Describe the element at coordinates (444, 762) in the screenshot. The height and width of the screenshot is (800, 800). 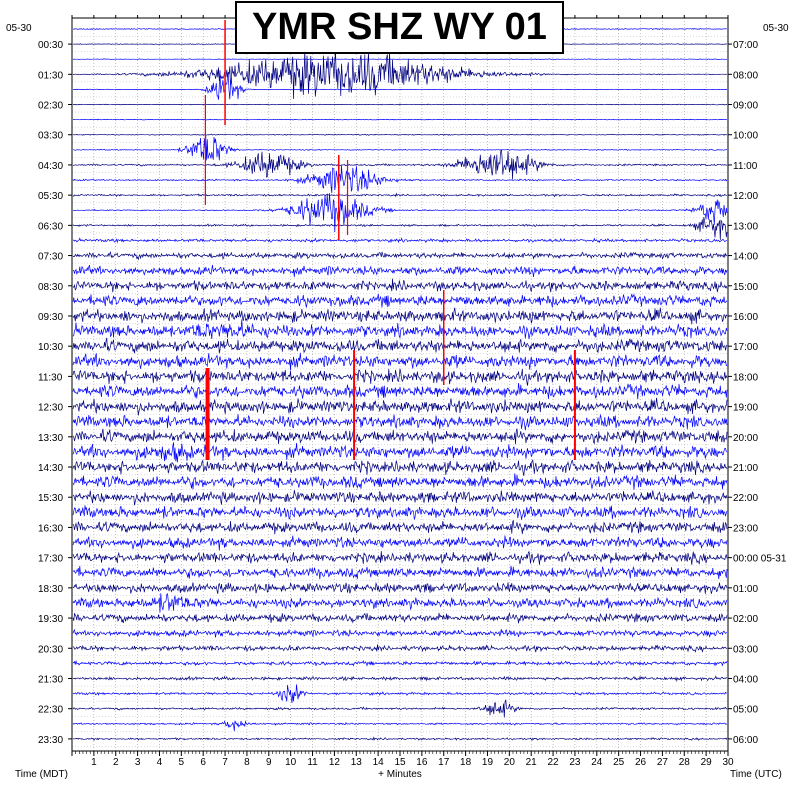
I see `x-tick-label: 17` at that location.